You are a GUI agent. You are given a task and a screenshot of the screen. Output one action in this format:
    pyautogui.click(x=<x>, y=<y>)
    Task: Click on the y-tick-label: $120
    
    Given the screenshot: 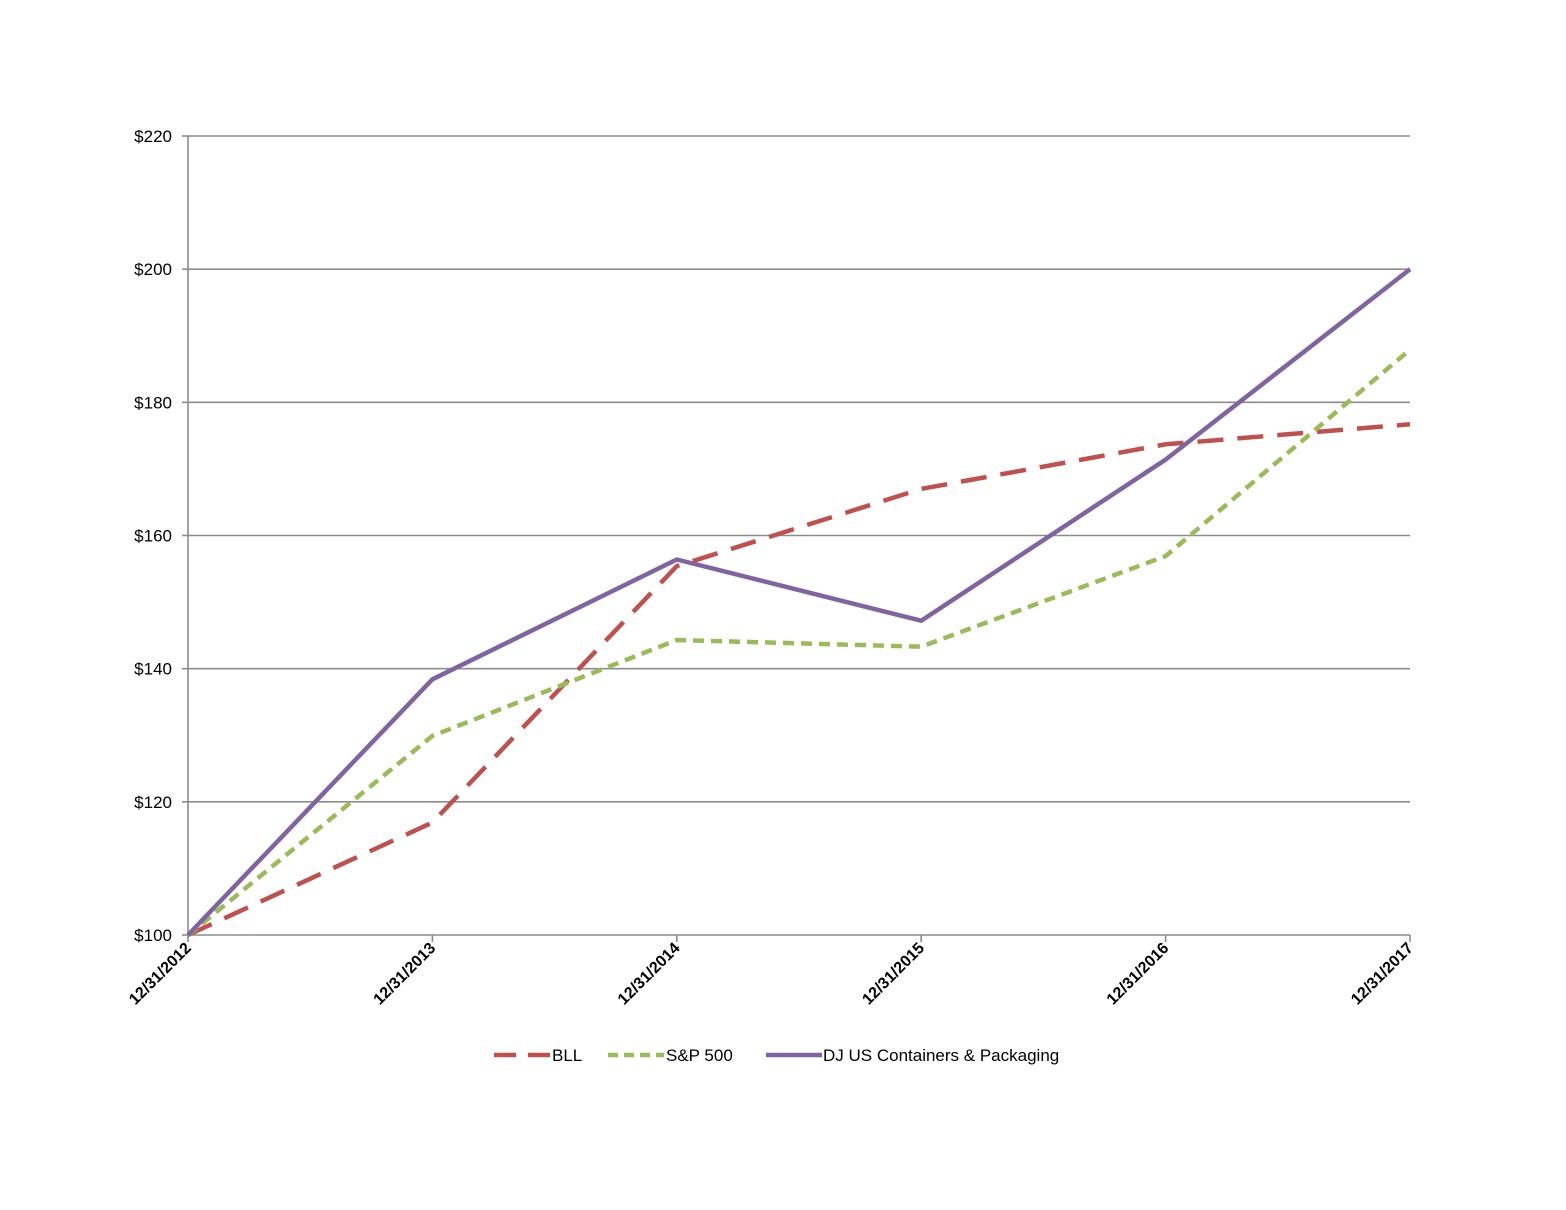 What is the action you would take?
    pyautogui.click(x=153, y=802)
    